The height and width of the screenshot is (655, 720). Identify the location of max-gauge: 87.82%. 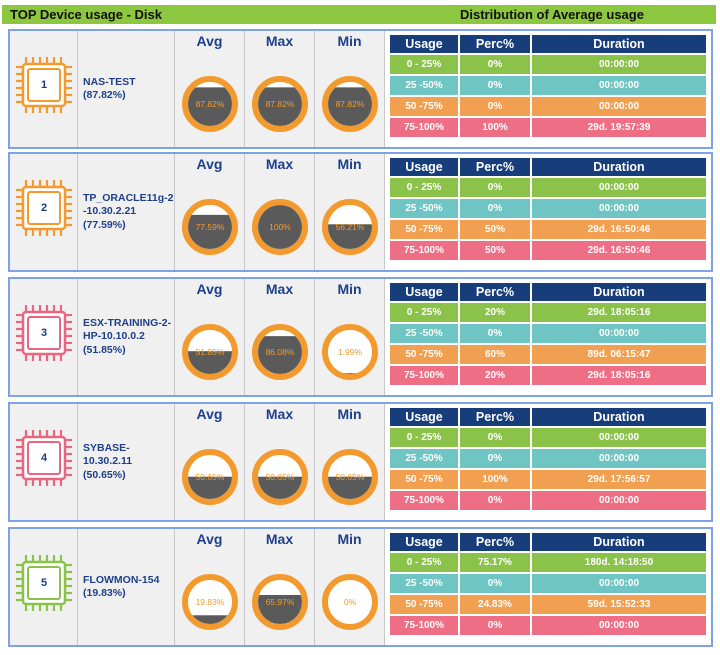
(280, 104).